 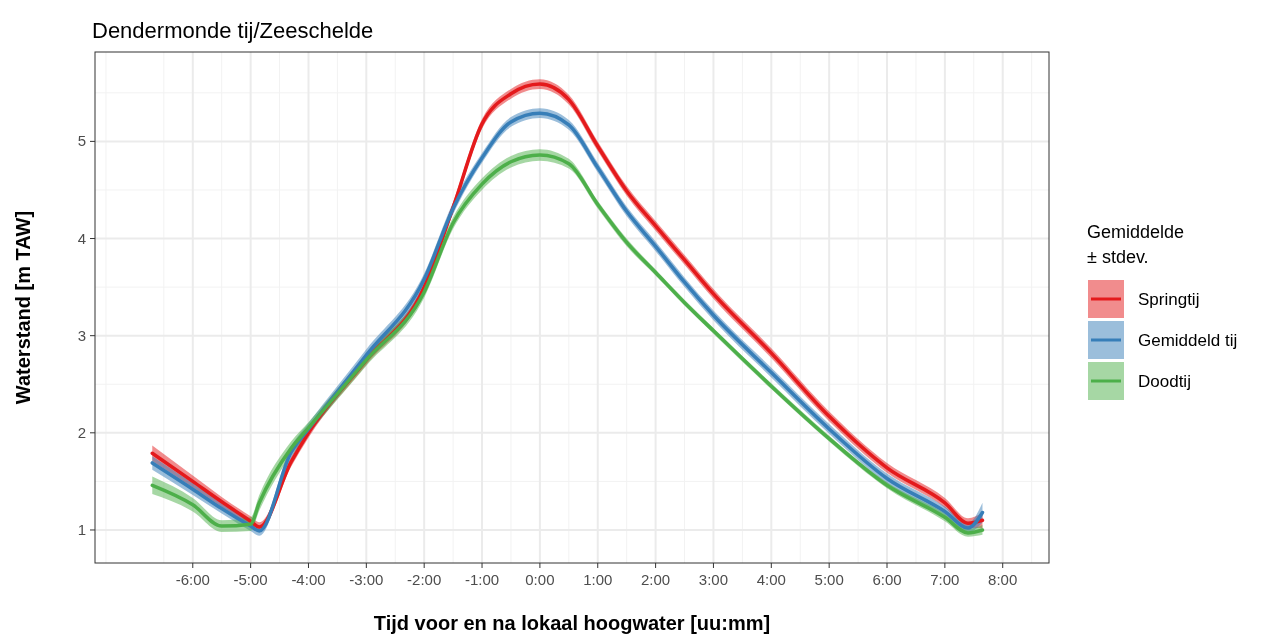 What do you see at coordinates (81, 432) in the screenshot?
I see `y-tick-label: 2` at bounding box center [81, 432].